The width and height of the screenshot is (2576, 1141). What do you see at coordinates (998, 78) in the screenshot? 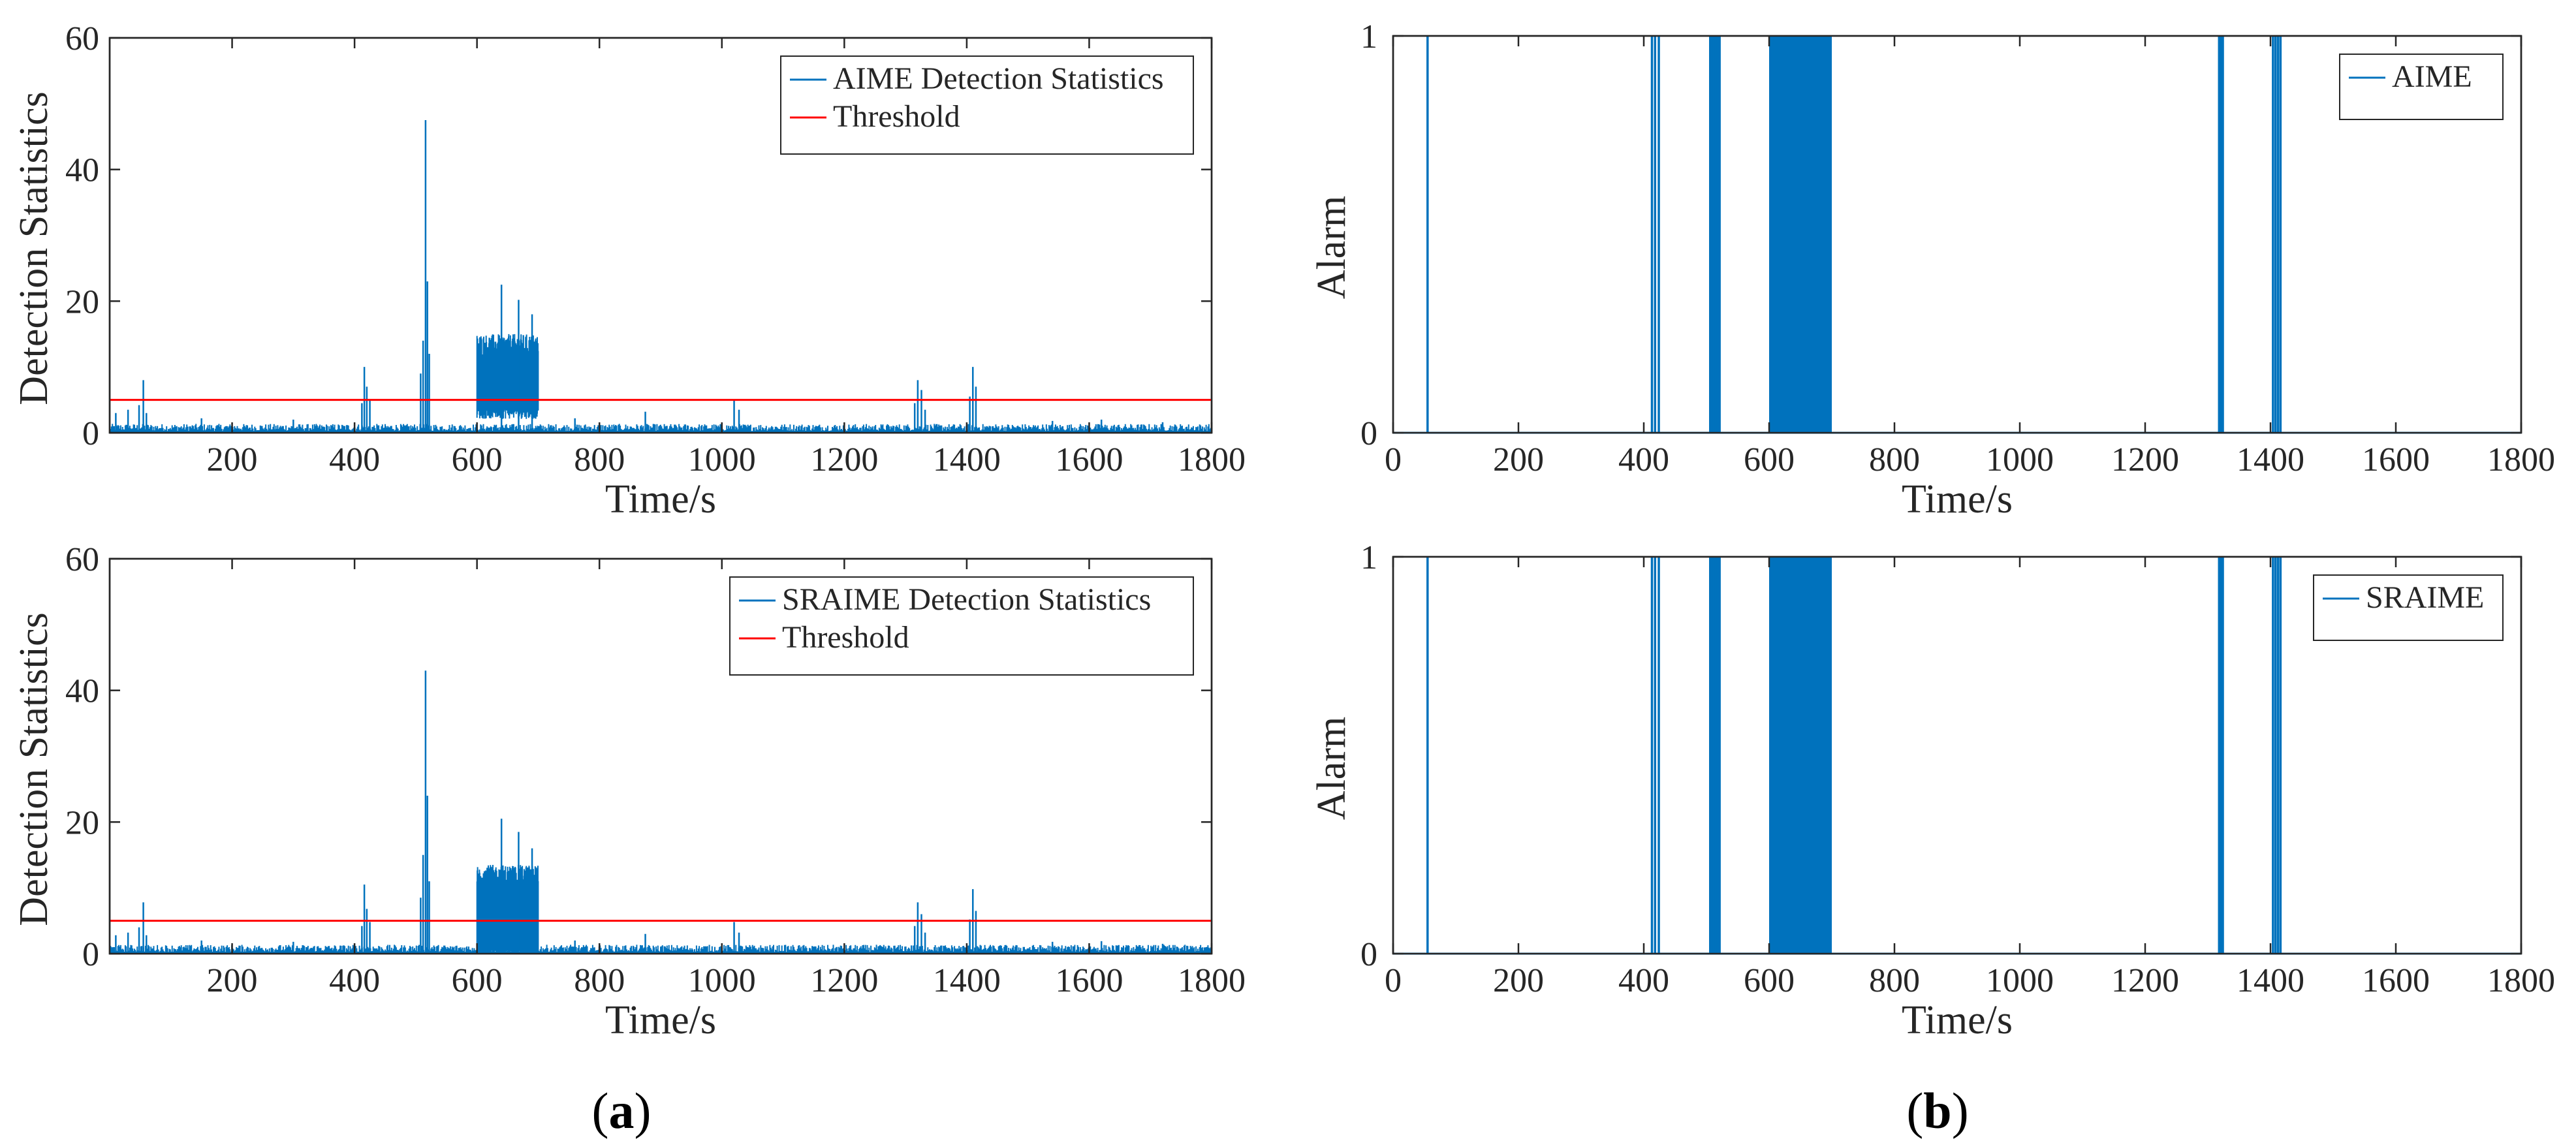
I see `legend-entry: AIME Detection Statistics` at bounding box center [998, 78].